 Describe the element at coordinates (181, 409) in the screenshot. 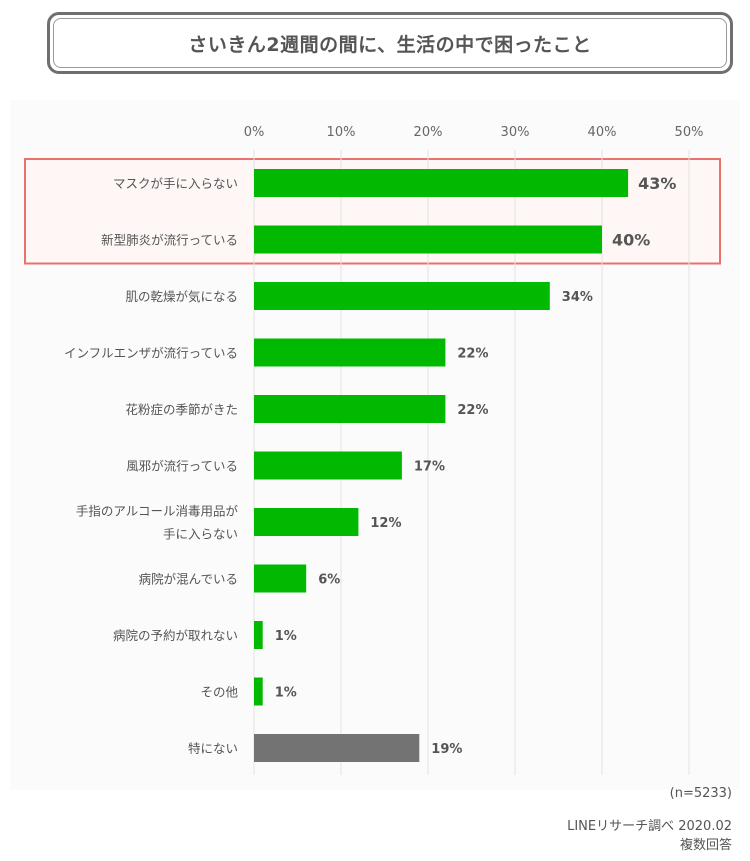

I see `category-label: 花粉症の季節がきた` at that location.